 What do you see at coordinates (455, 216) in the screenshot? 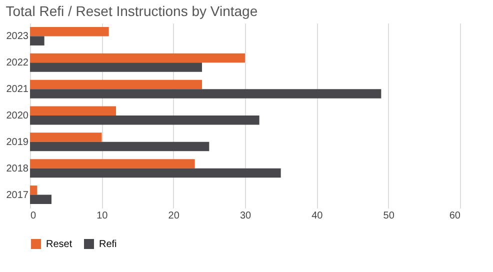
I see `x-tick-label: 60` at bounding box center [455, 216].